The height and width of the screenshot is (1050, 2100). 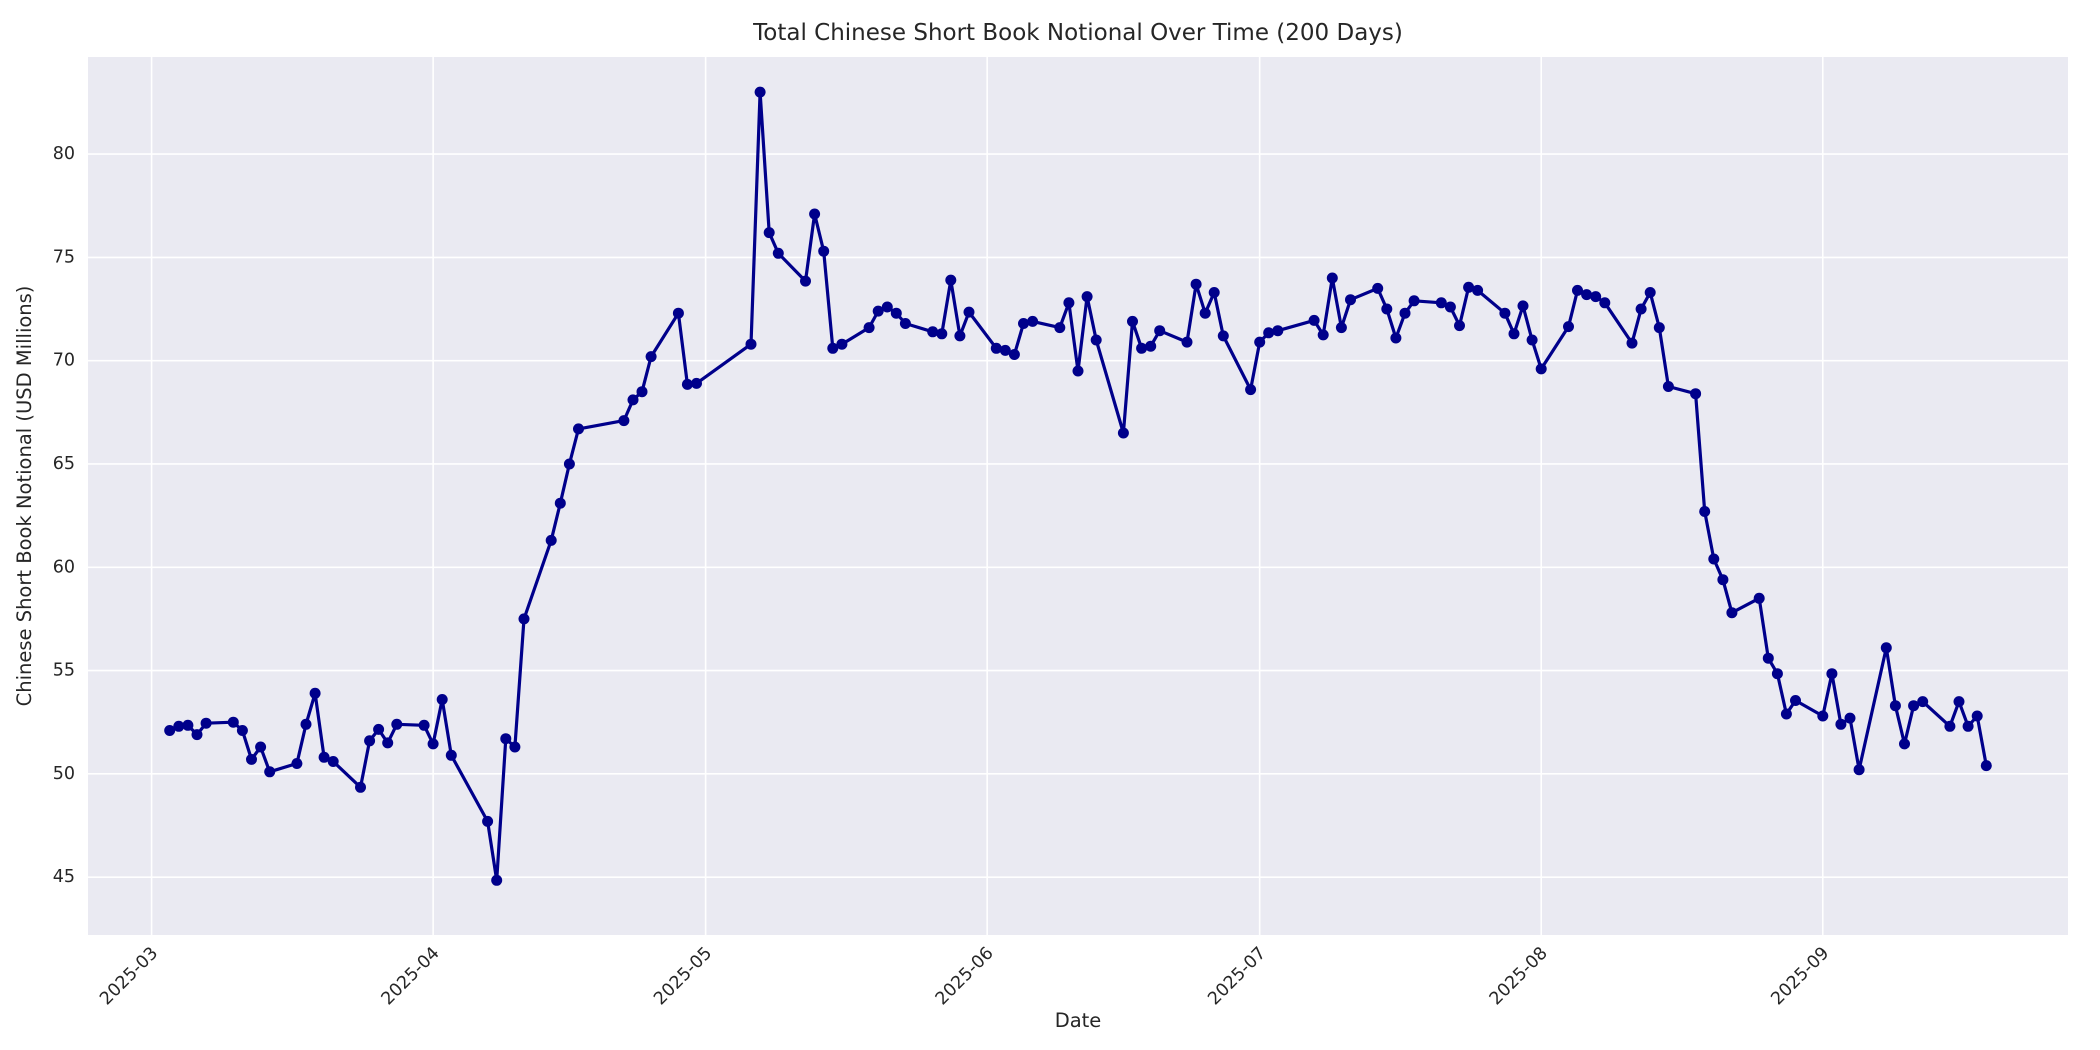 What do you see at coordinates (64, 464) in the screenshot?
I see `y-tick-label: 65` at bounding box center [64, 464].